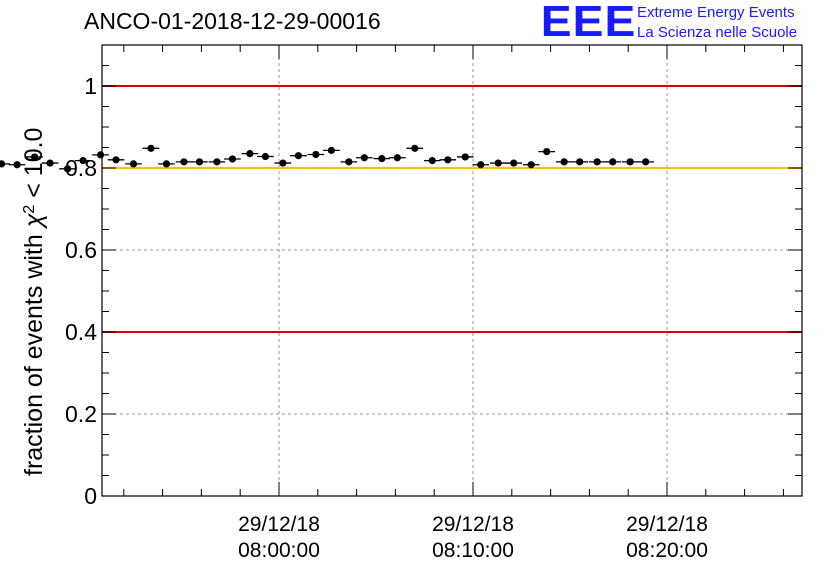  Describe the element at coordinates (232, 21) in the screenshot. I see `chart-title: ANCO-01-2018-12-29-00016` at that location.